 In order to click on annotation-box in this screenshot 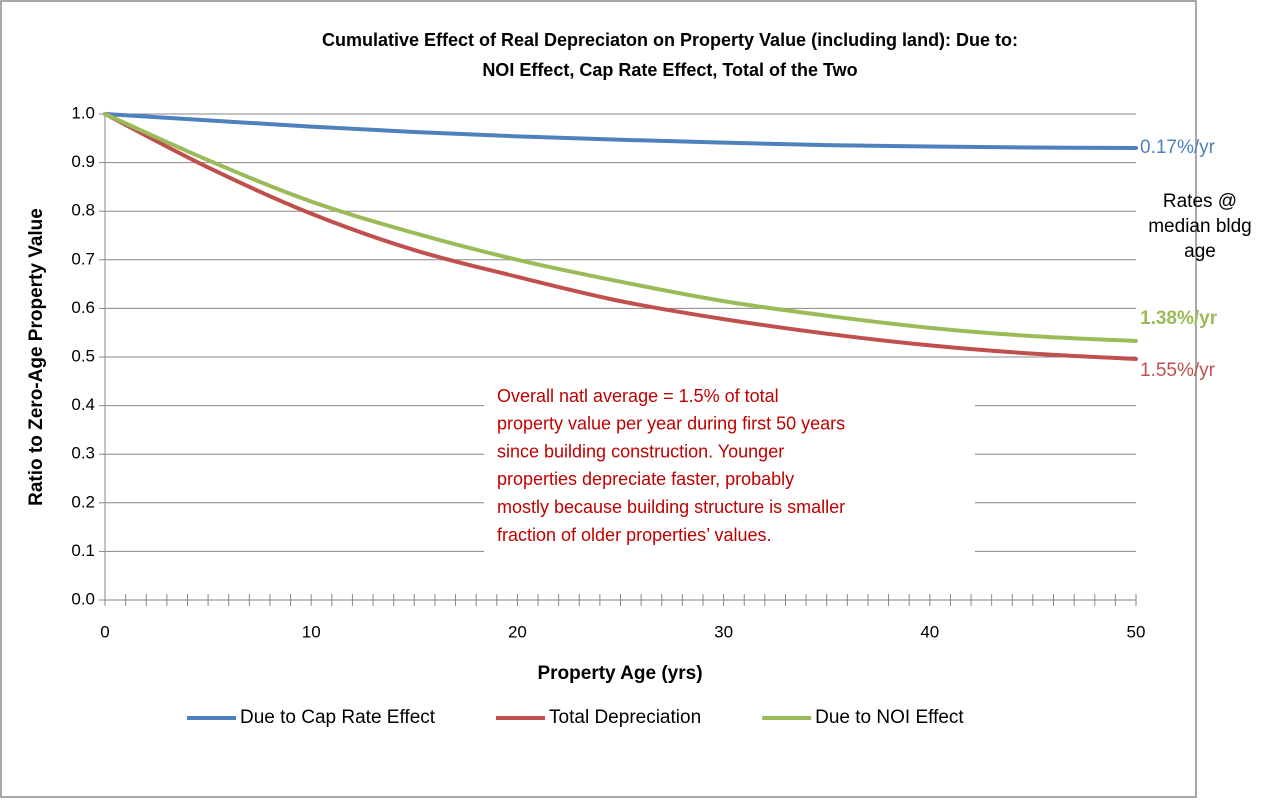, I will do `click(729, 476)`.